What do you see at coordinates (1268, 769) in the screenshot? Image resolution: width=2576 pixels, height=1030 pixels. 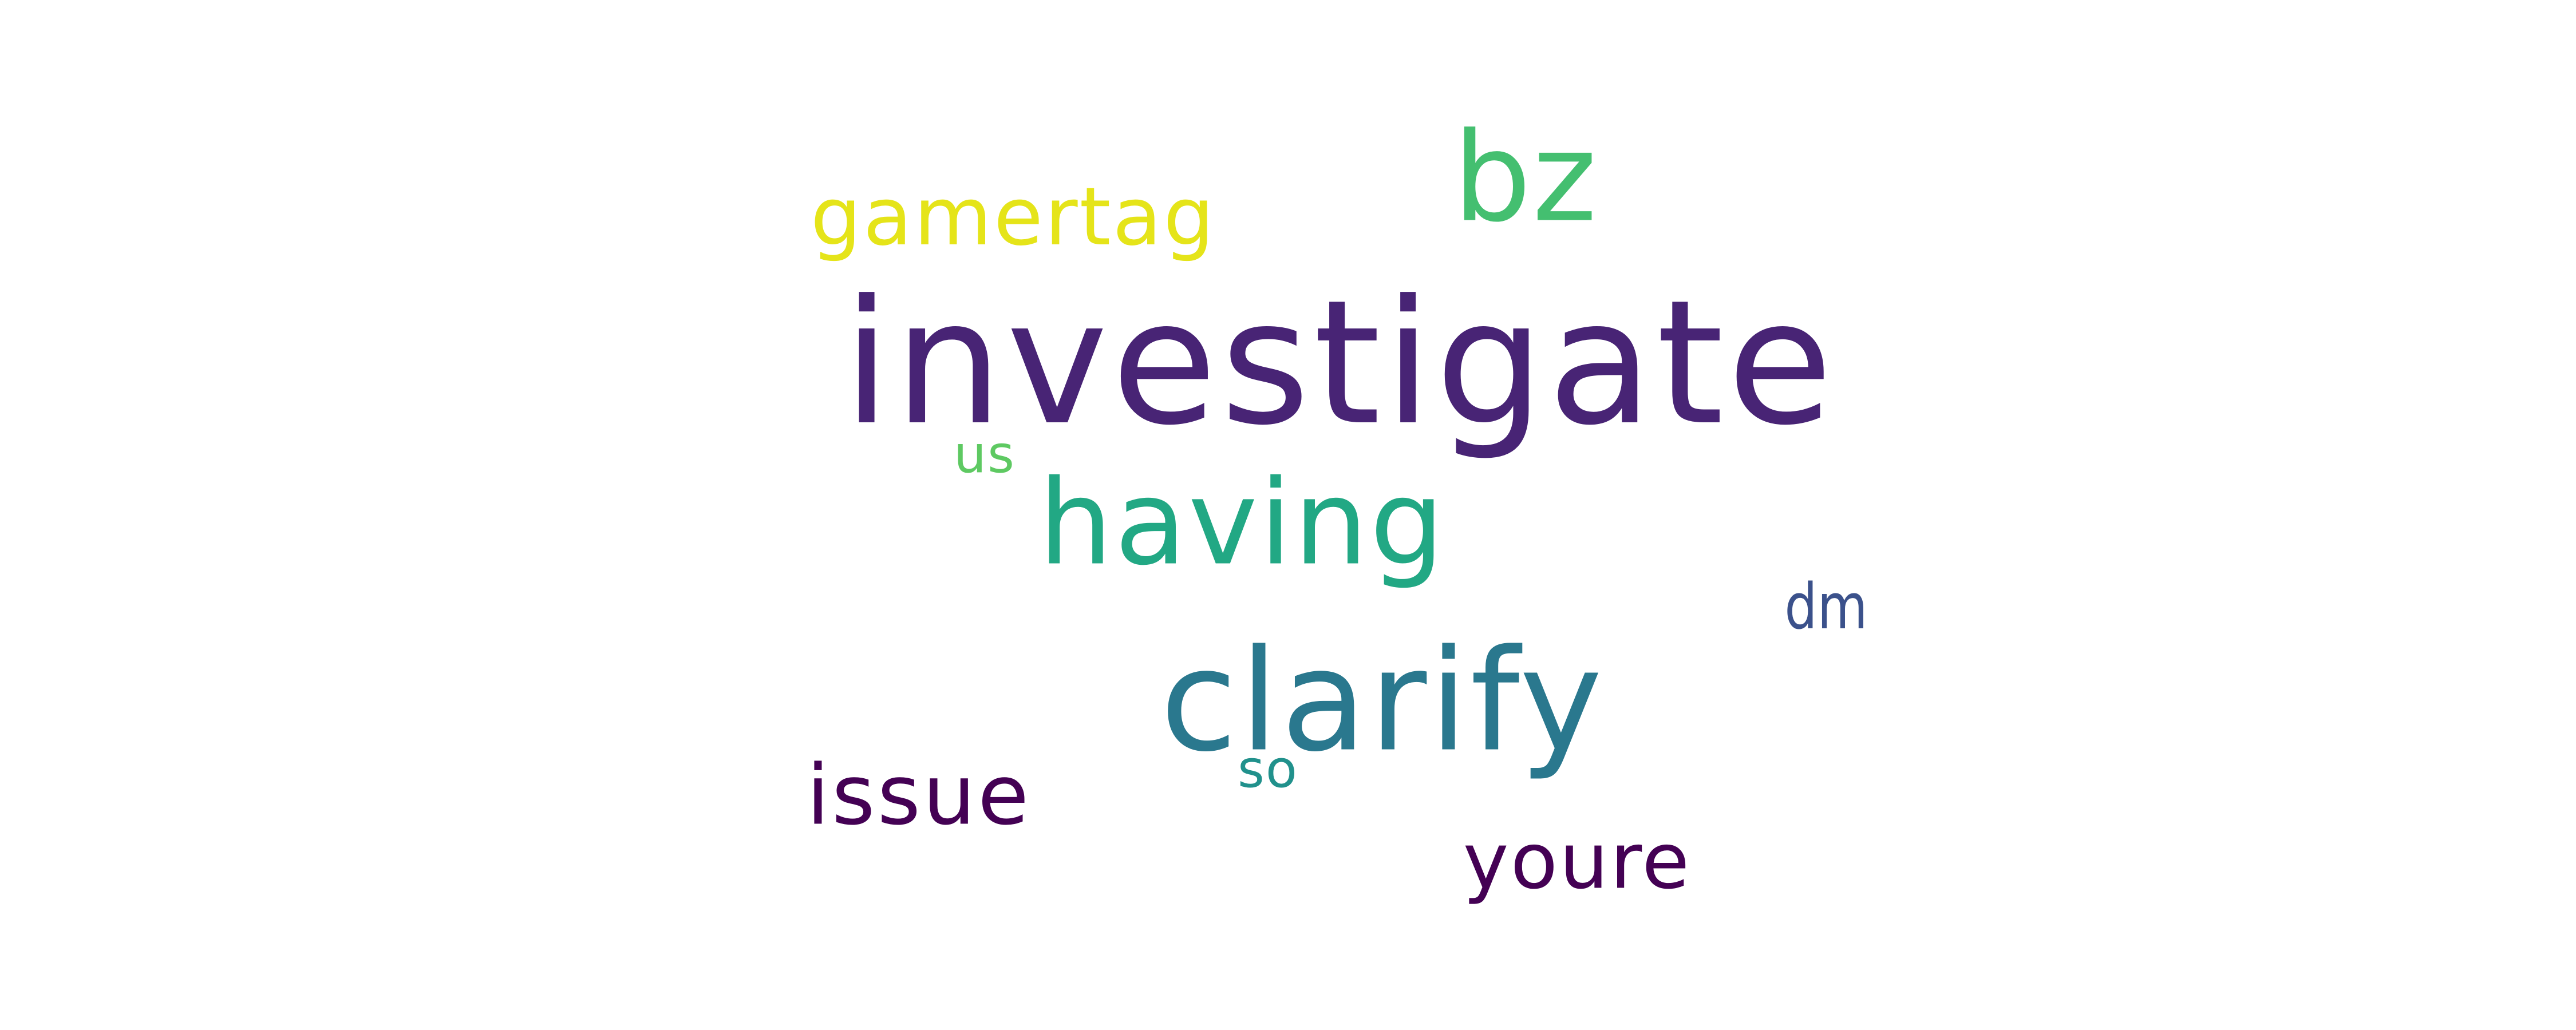 I see `word-so: so` at bounding box center [1268, 769].